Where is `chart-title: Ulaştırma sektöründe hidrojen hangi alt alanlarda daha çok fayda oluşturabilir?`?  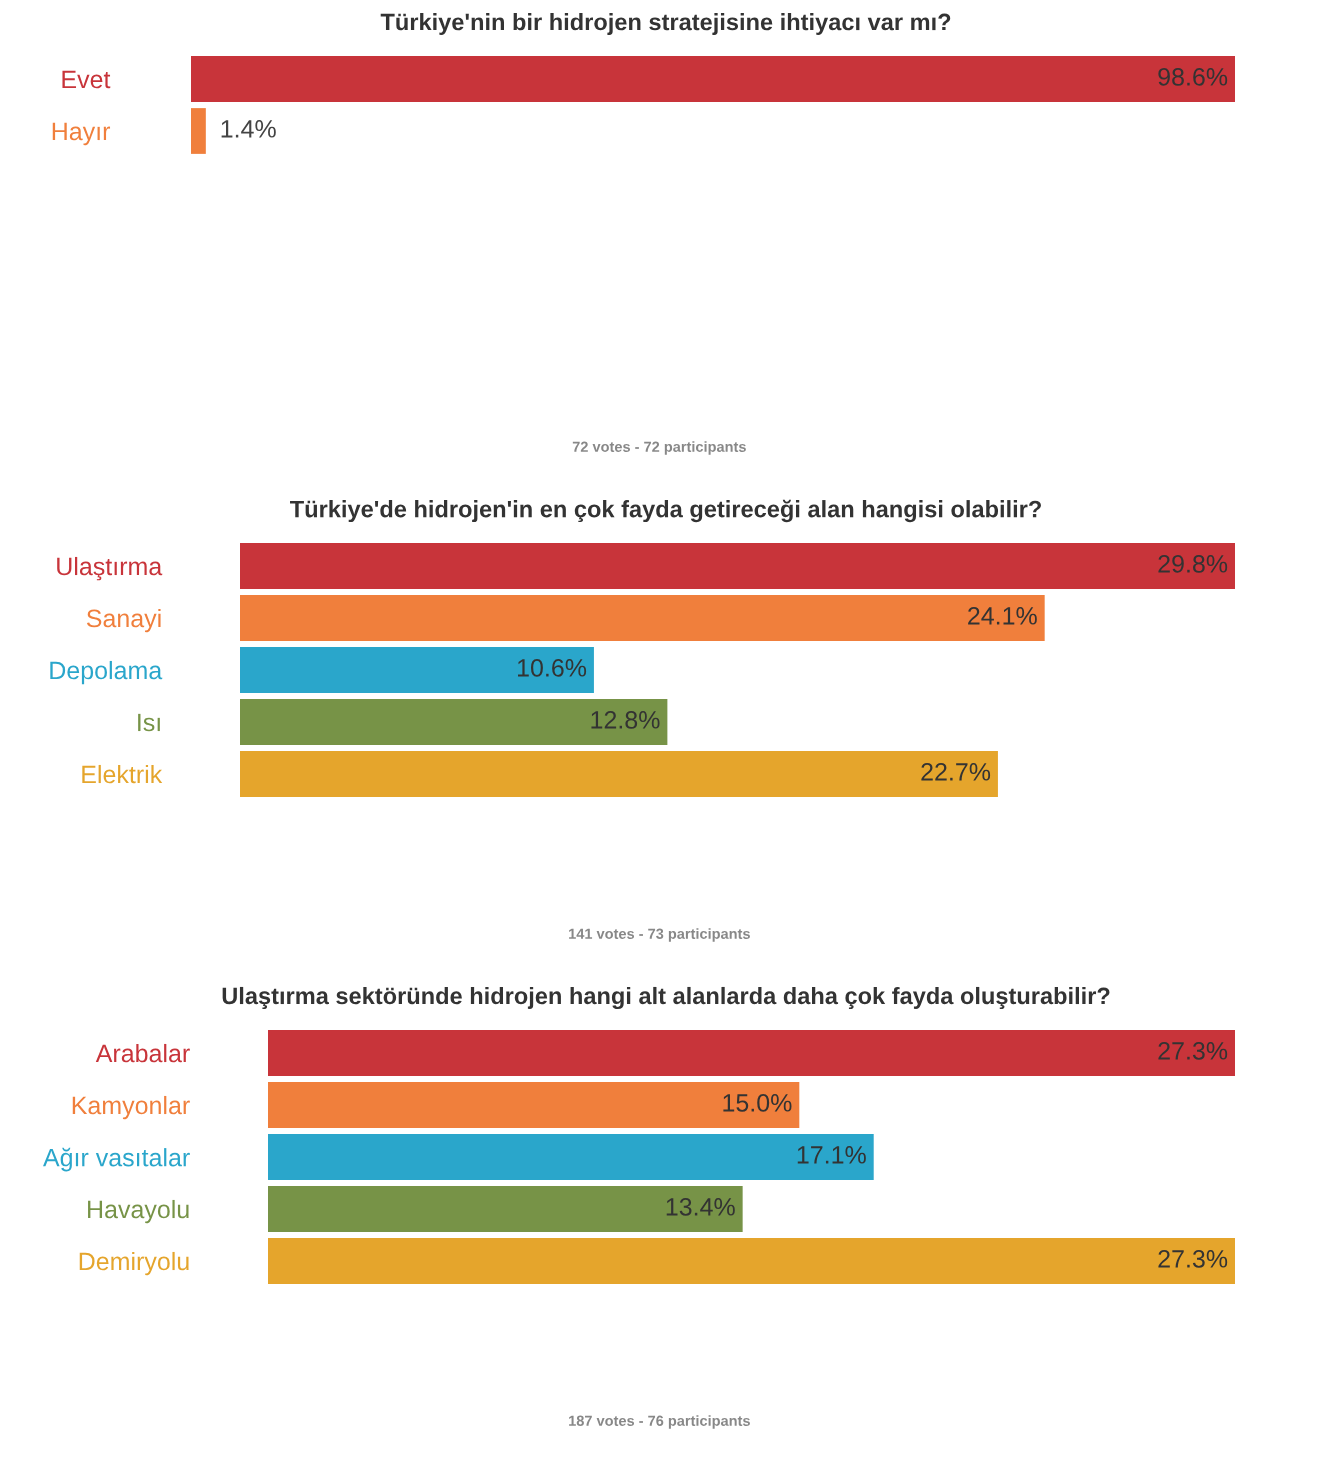
chart-title: Ulaştırma sektöründe hidrojen hangi alt alanlarda daha çok fayda oluşturabilir? is located at coordinates (666, 998).